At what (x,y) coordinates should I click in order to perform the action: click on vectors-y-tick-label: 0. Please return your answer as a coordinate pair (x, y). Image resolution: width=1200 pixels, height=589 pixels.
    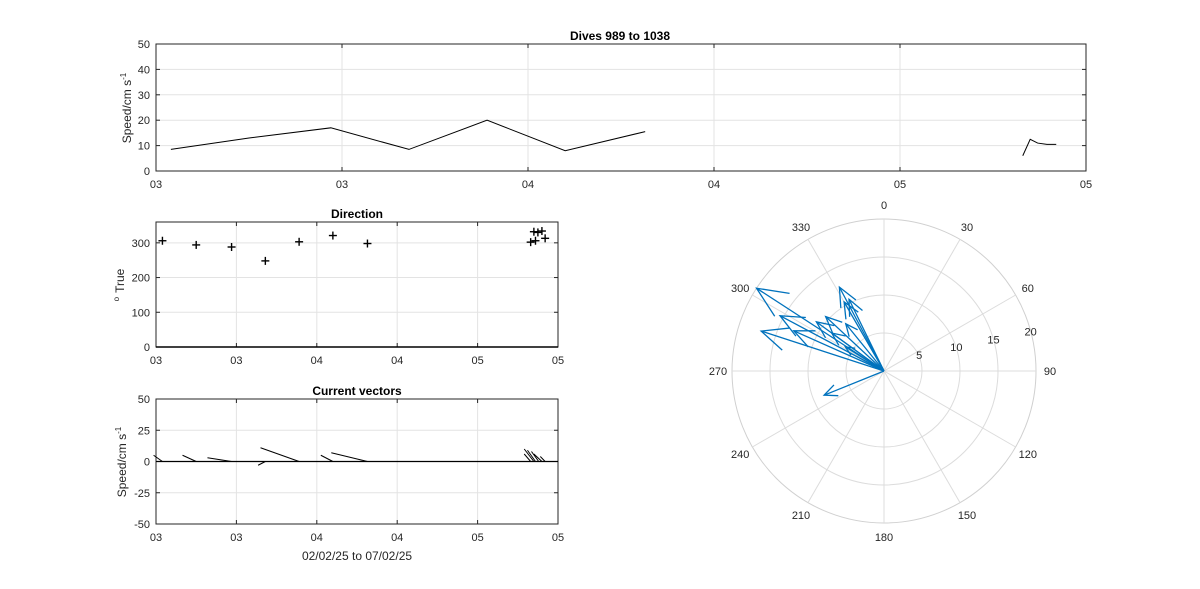
    Looking at the image, I should click on (147, 463).